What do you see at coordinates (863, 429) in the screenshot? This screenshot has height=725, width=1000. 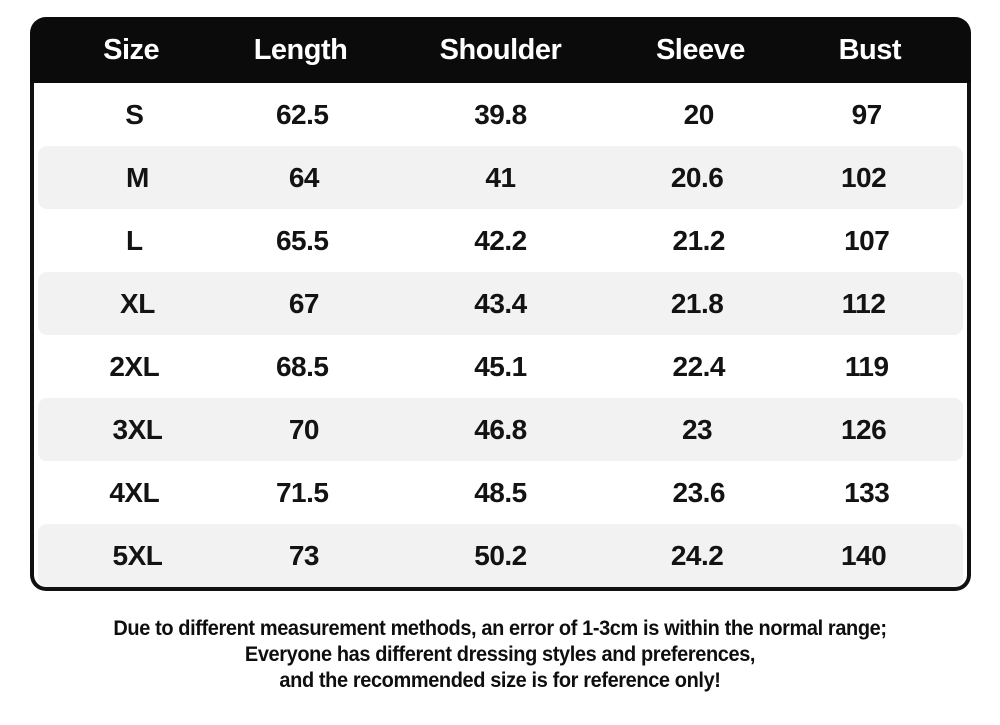 I see `bust-value: 126` at bounding box center [863, 429].